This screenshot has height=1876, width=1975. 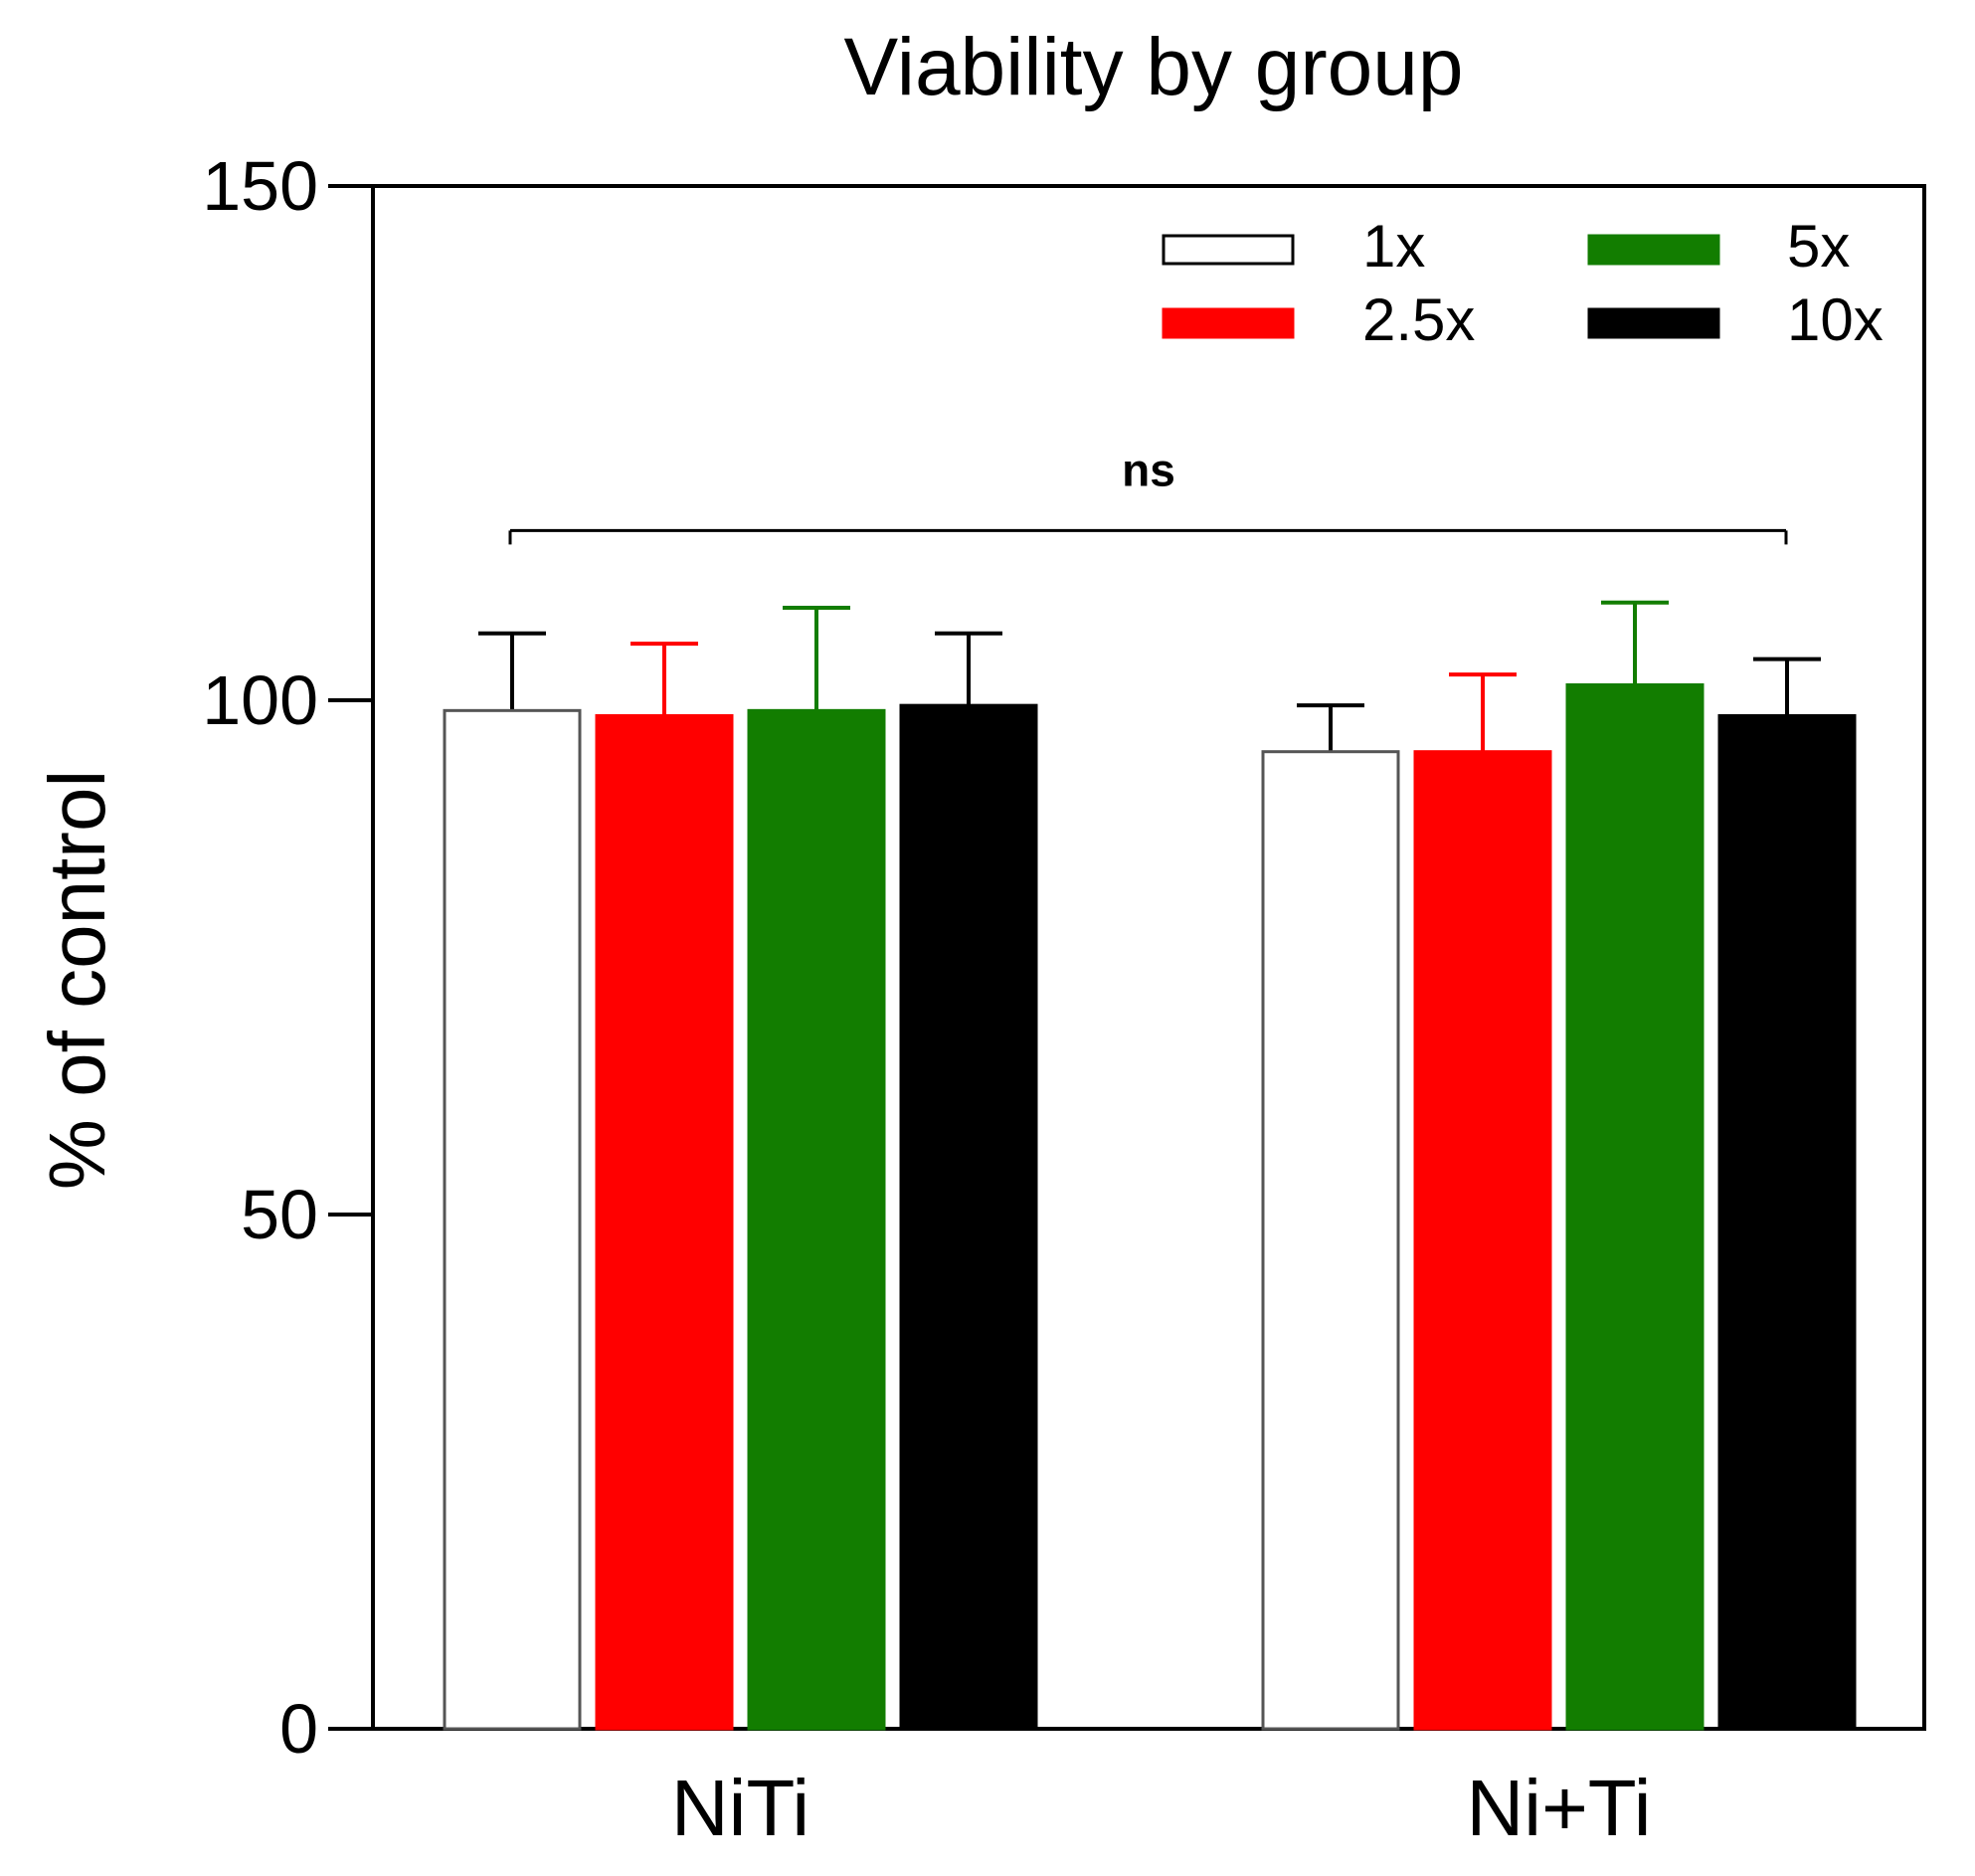 I want to click on bar-Ni+Ti-2.5x, so click(x=1482, y=1240).